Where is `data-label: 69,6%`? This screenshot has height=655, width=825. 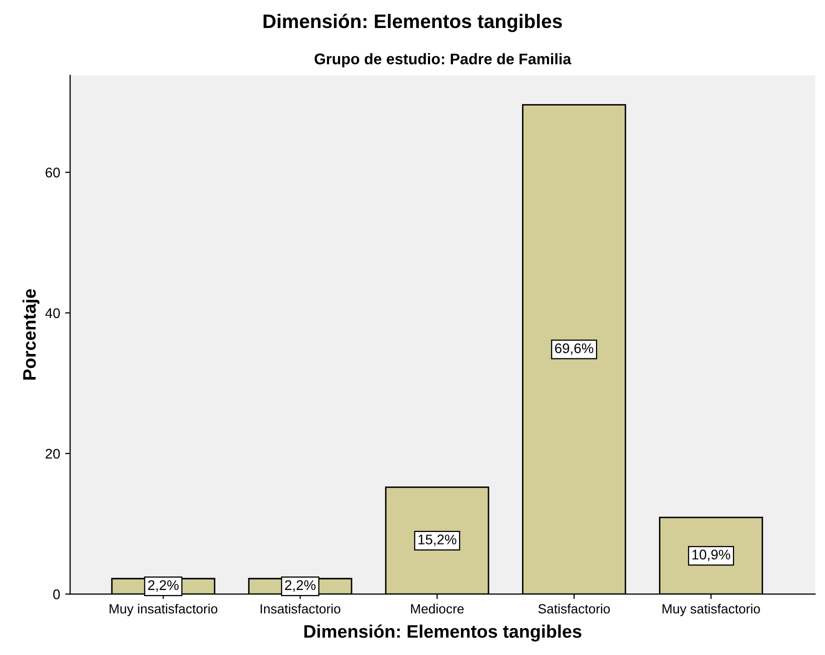 data-label: 69,6% is located at coordinates (574, 349).